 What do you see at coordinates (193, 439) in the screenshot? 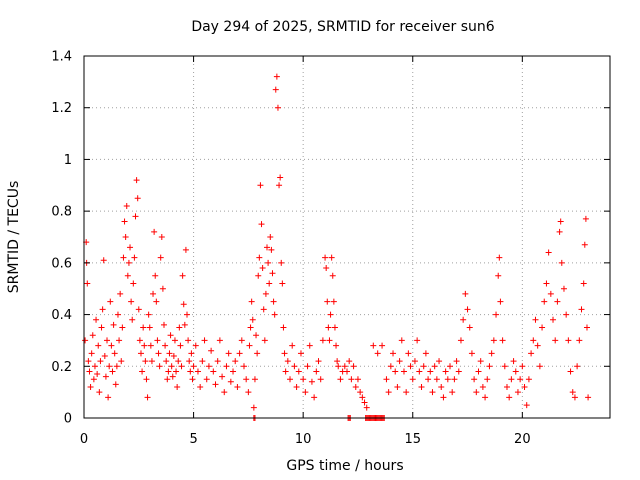
I see `x-tick-label: 5` at bounding box center [193, 439].